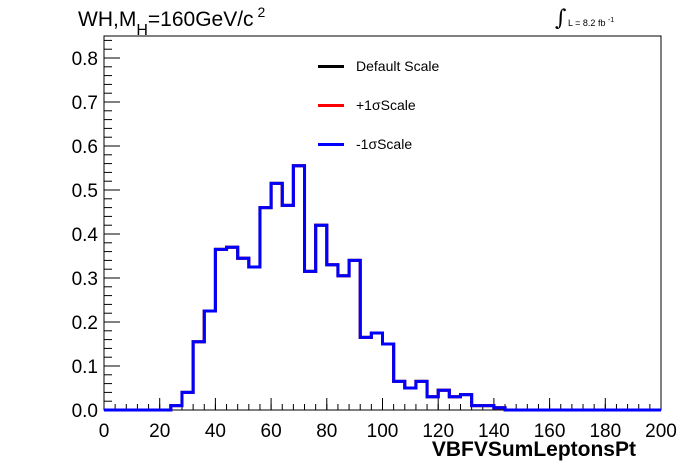 The width and height of the screenshot is (696, 472). Describe the element at coordinates (85, 191) in the screenshot. I see `y-tick-label: 0.5` at that location.